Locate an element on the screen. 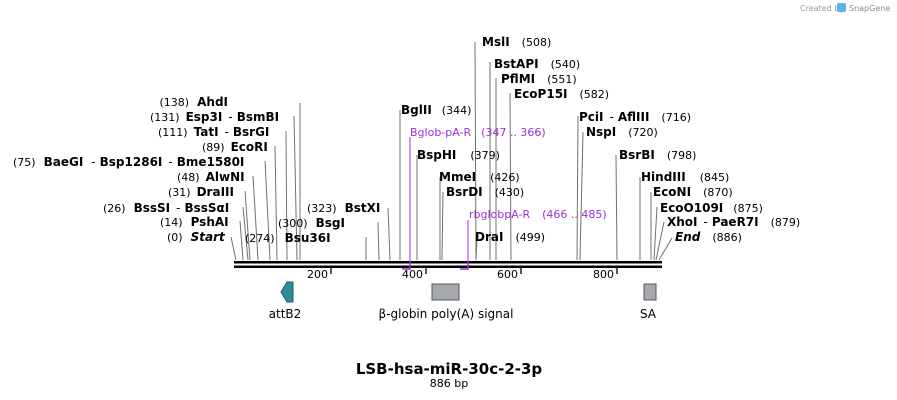 The width and height of the screenshot is (897, 400). enzyme-esp3i: (131) Esp3I - BsmBI is located at coordinates (214, 117).